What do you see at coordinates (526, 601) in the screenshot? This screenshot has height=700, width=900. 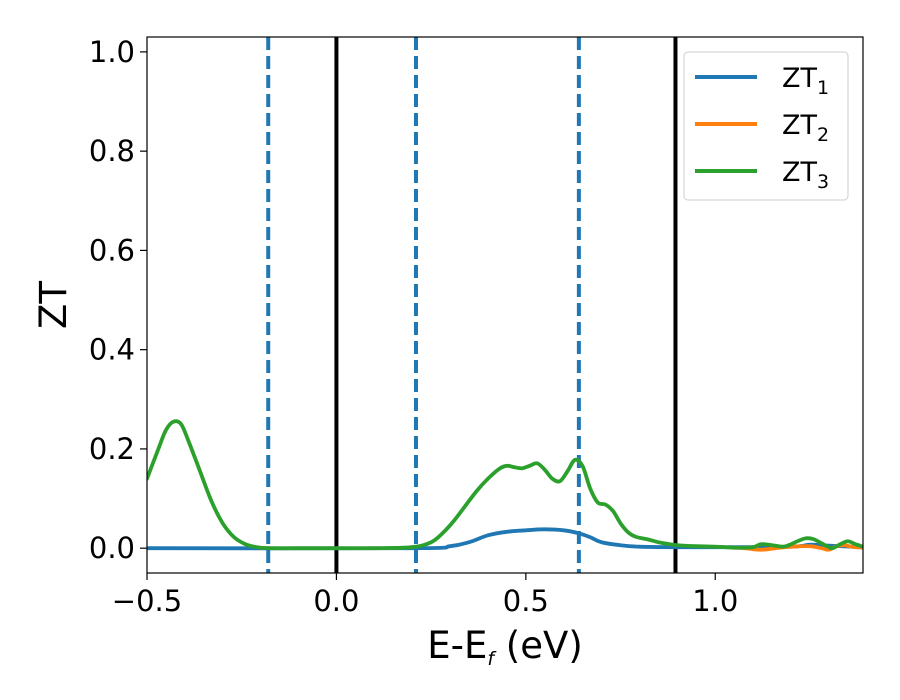 I see `x-tick-label: 0.5` at bounding box center [526, 601].